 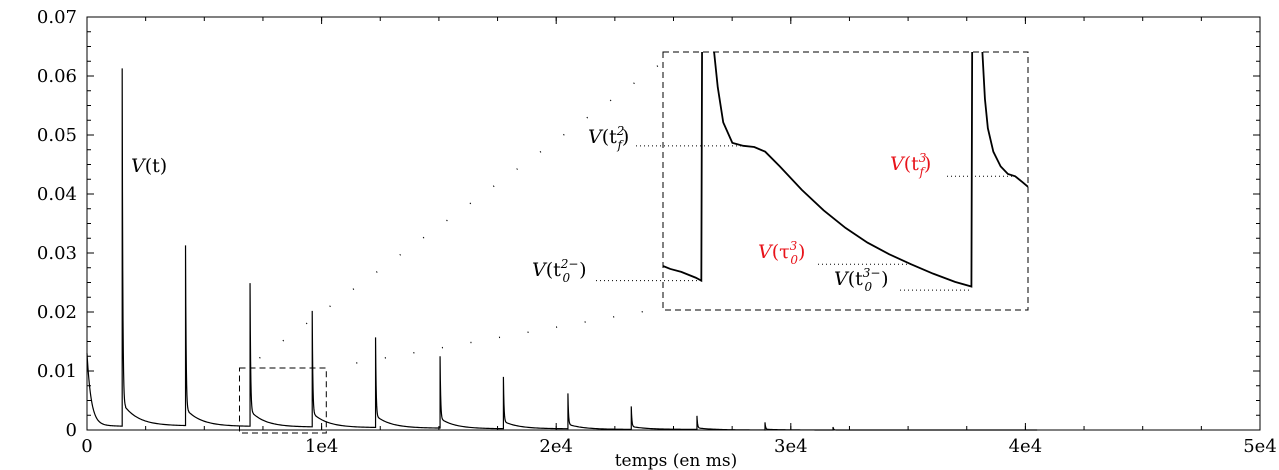 I want to click on label-v-tf3-base: V, so click(x=898, y=164).